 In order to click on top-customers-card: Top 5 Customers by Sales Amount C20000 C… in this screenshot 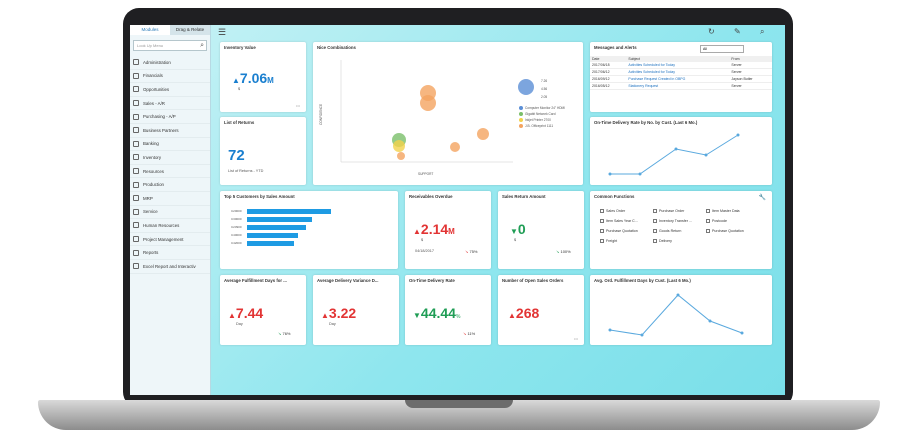, I will do `click(309, 230)`.